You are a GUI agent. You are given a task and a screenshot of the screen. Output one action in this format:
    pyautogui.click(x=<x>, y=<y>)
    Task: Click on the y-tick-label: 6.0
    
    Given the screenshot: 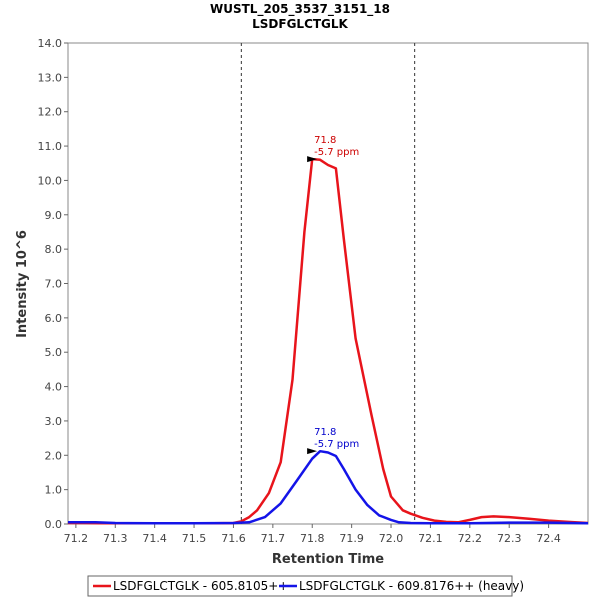 What is the action you would take?
    pyautogui.click(x=54, y=318)
    